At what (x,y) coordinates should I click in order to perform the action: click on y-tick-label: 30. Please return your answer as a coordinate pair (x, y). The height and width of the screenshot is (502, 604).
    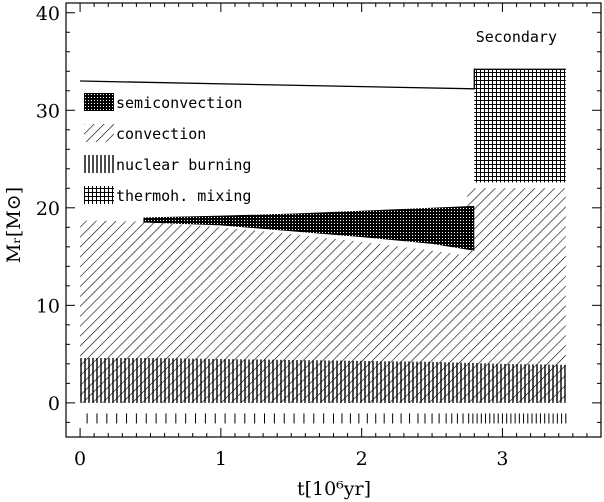
    Looking at the image, I should click on (48, 111).